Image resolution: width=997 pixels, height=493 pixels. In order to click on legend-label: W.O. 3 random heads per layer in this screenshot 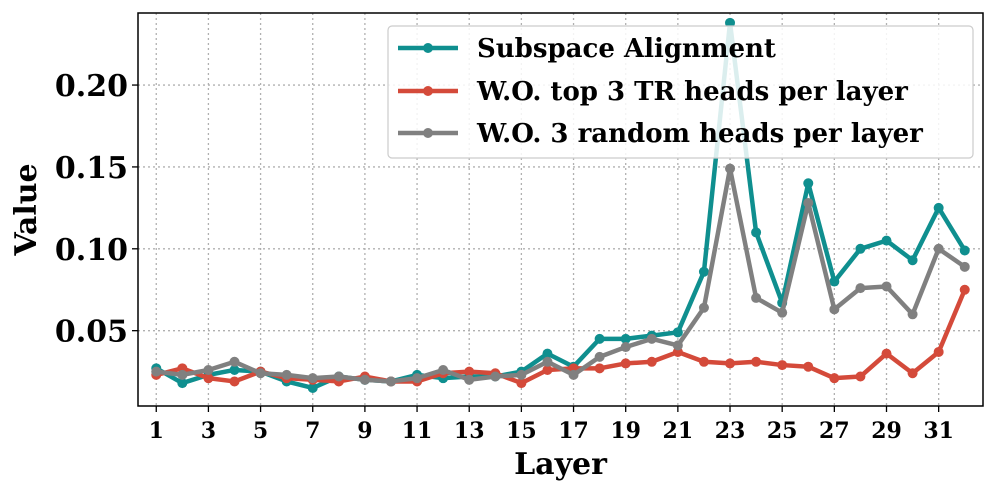, I will do `click(699, 134)`.